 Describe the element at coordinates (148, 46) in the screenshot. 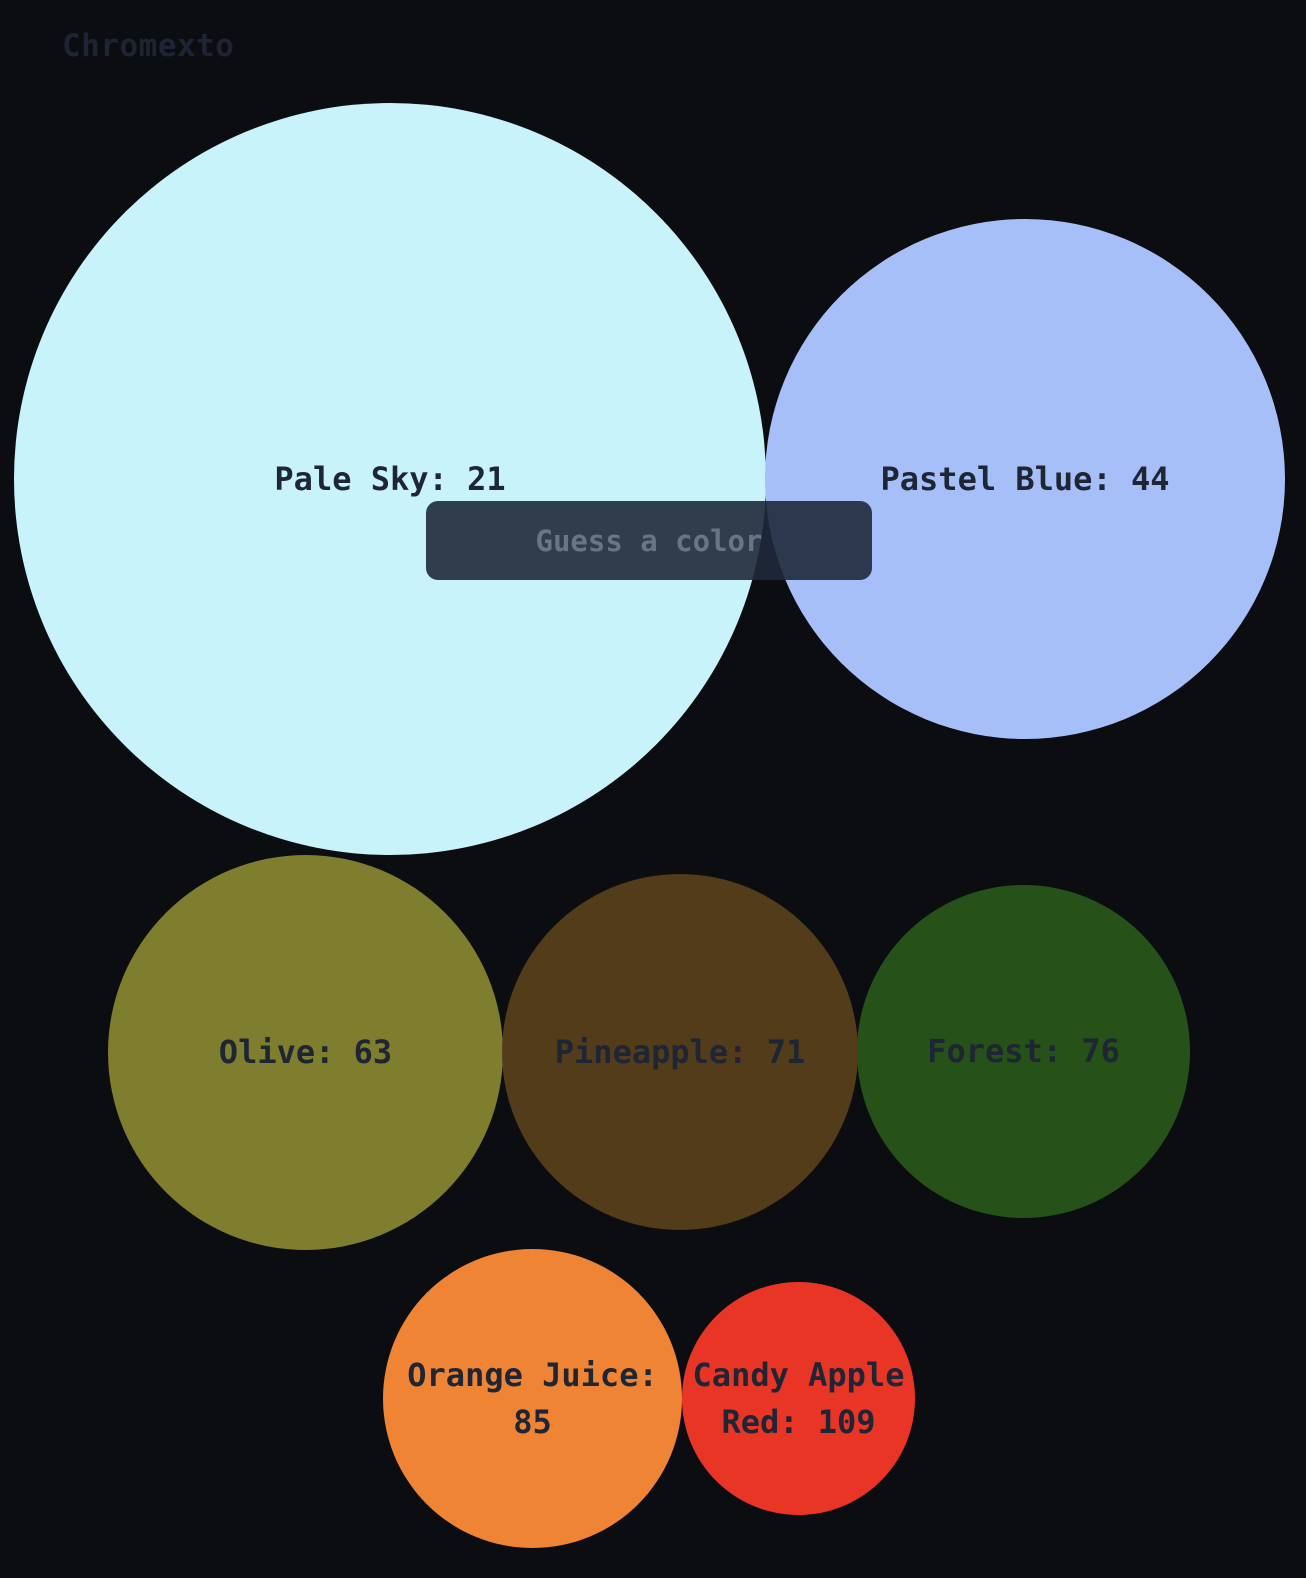

I see `app-title: Chromexto` at that location.